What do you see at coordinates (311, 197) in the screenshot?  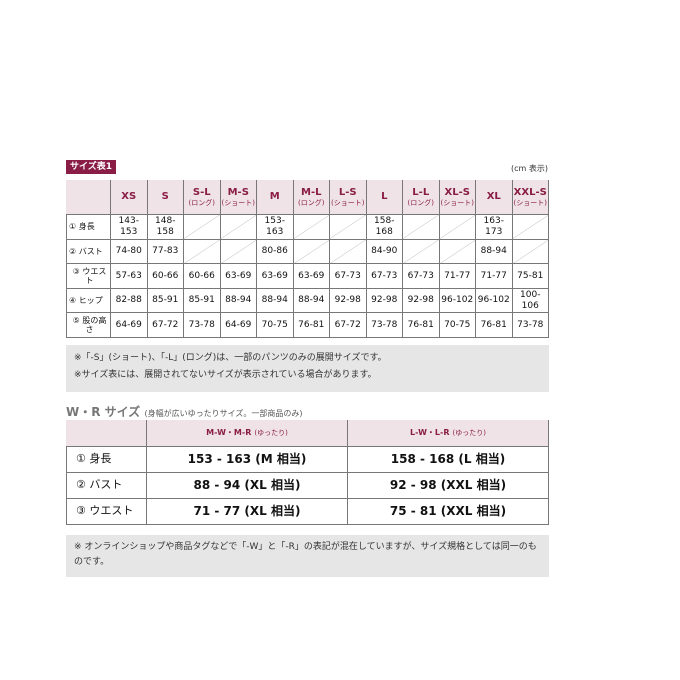 I see `column-header: M-L (ロング)` at bounding box center [311, 197].